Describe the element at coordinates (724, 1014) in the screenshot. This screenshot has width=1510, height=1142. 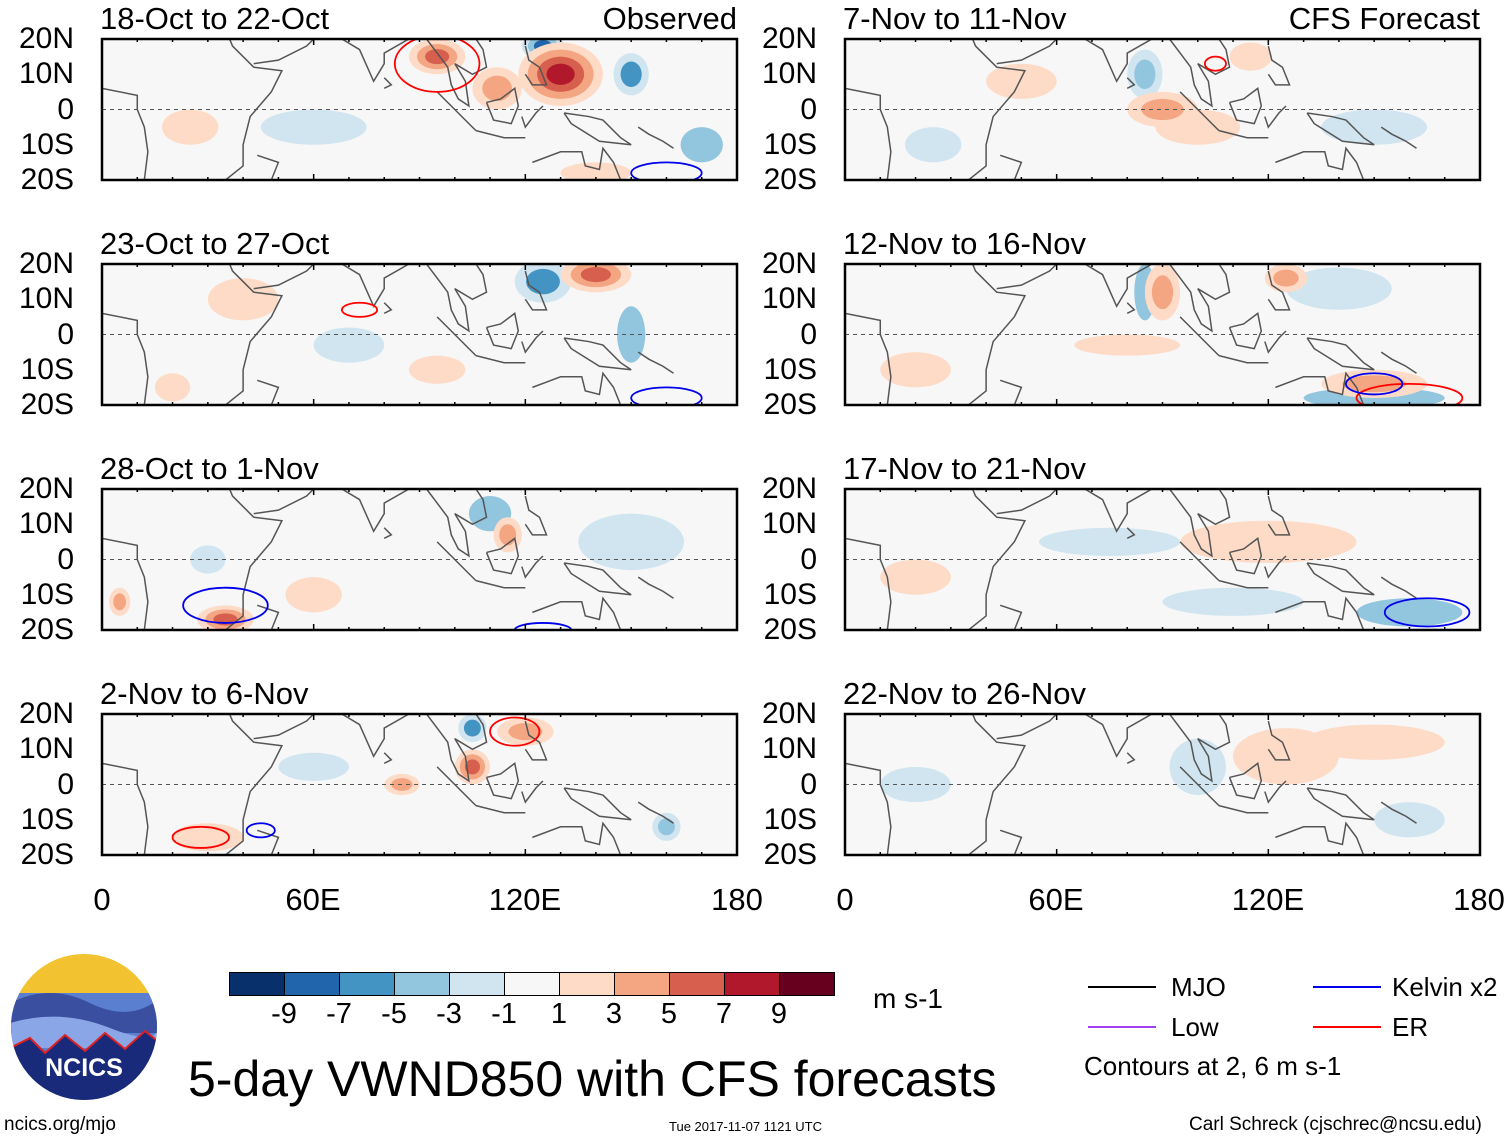
I see `colorbar-label: 7` at that location.